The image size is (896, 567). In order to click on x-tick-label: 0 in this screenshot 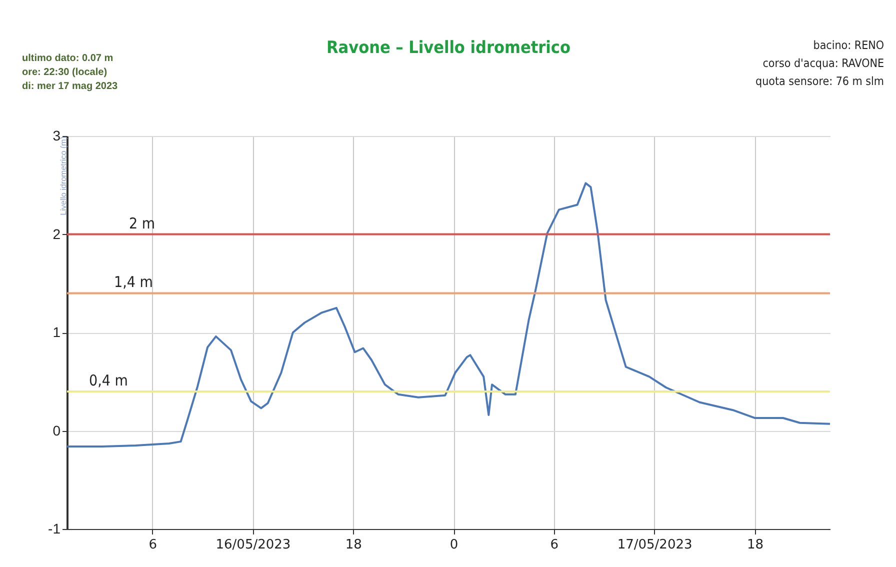, I will do `click(454, 545)`.